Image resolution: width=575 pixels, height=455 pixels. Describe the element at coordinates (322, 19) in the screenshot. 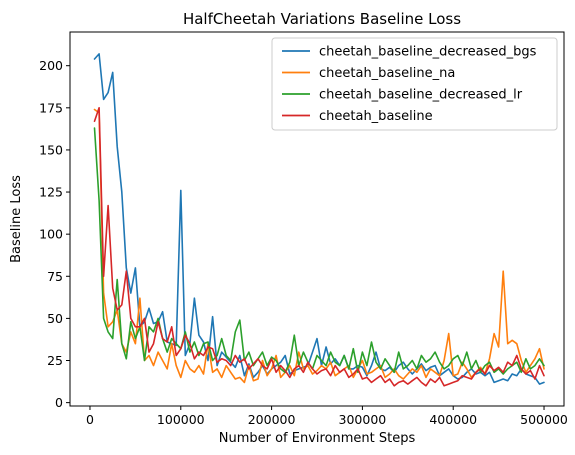

I see `chart-title: HalfCheetah Variations Baseline Loss` at that location.